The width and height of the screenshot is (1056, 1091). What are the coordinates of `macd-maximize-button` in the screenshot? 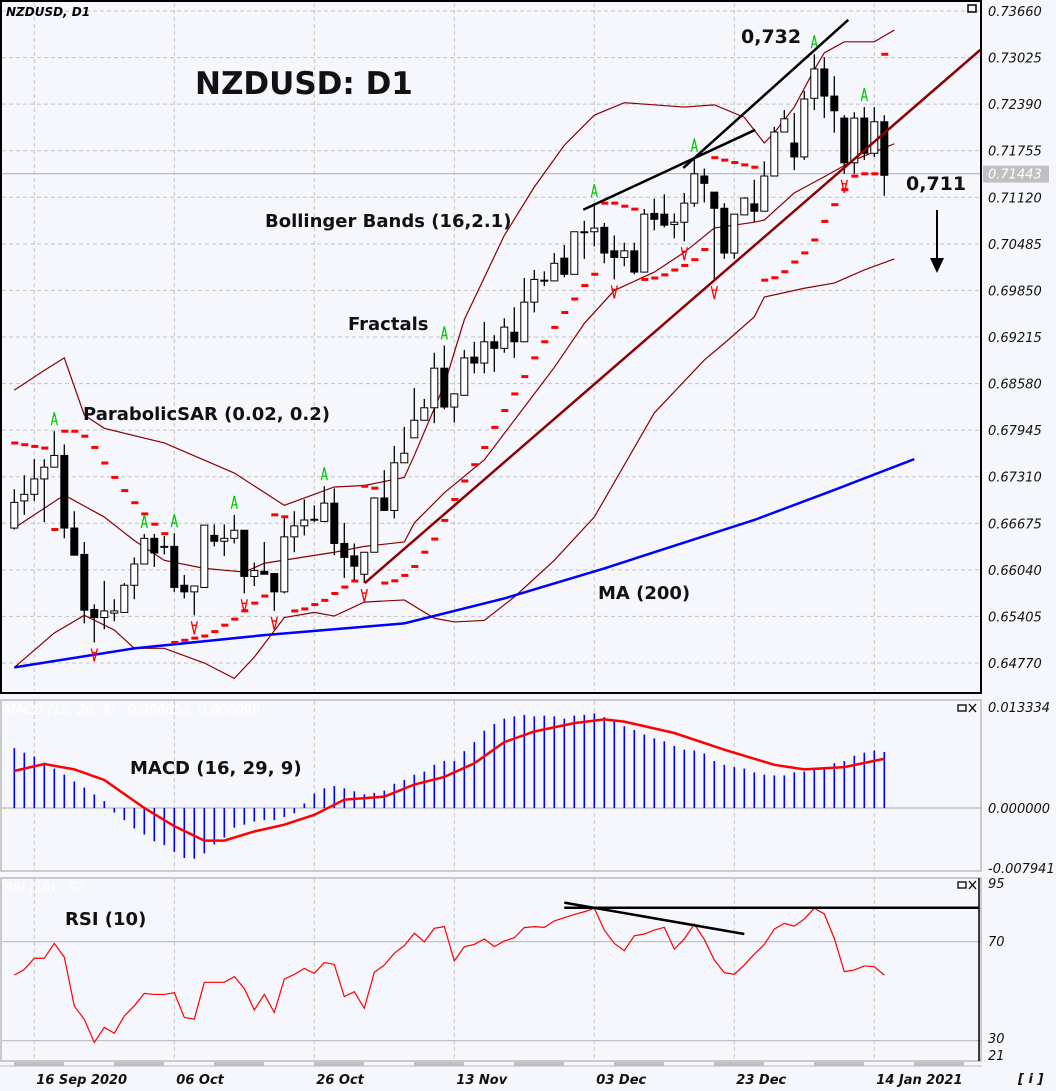 It's located at (962, 708).